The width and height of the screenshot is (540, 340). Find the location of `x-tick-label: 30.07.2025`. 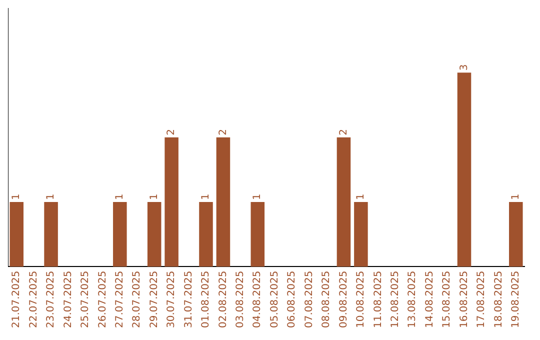

x-tick-label: 30.07.2025 is located at coordinates (172, 299).